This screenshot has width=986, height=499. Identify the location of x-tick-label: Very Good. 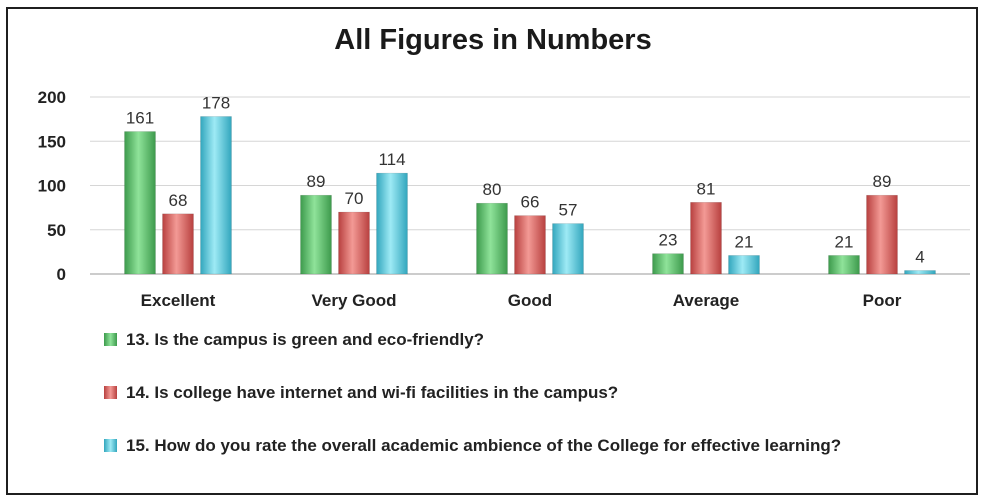
(353, 300).